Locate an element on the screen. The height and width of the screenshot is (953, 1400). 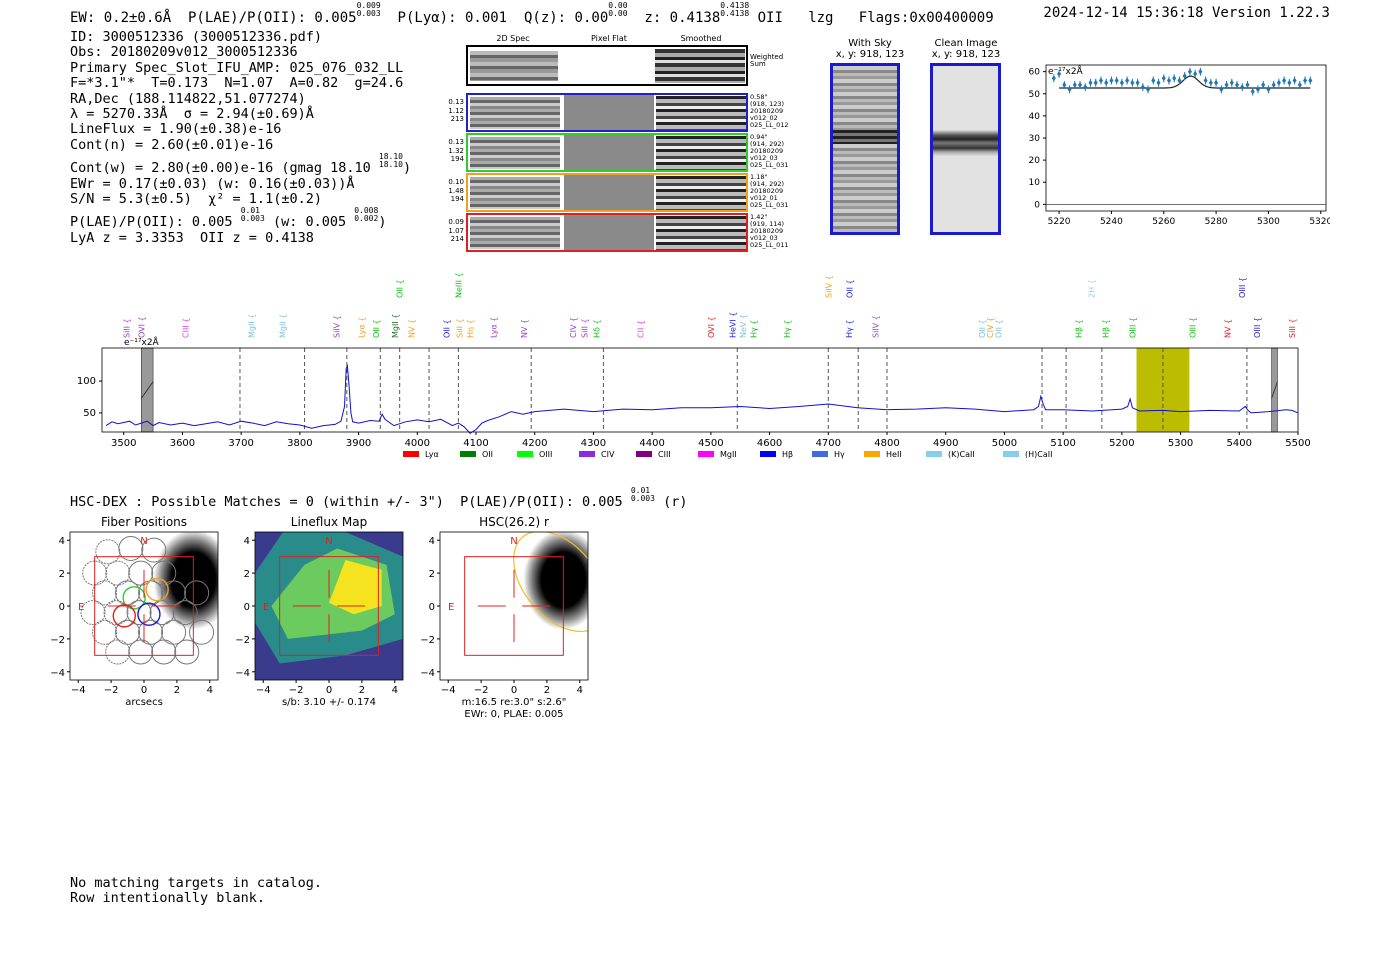
spectrum-emission-line-label: OII { is located at coordinates (999, 328).